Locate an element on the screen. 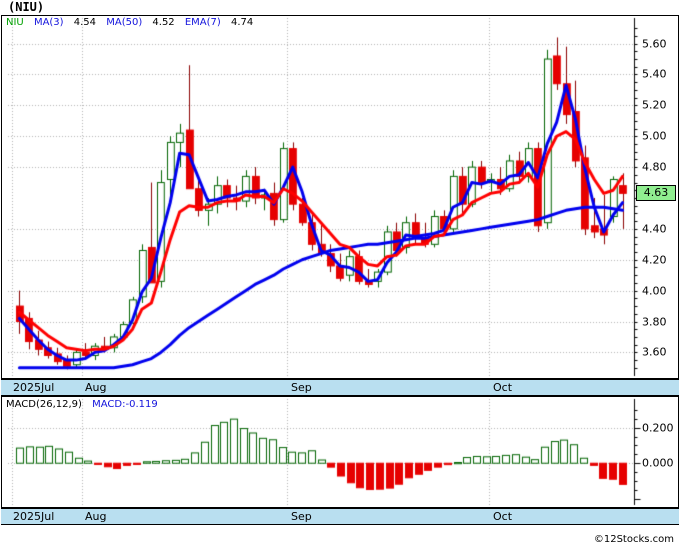 The image size is (680, 546). title-bar: (NIU) is located at coordinates (340, 7).